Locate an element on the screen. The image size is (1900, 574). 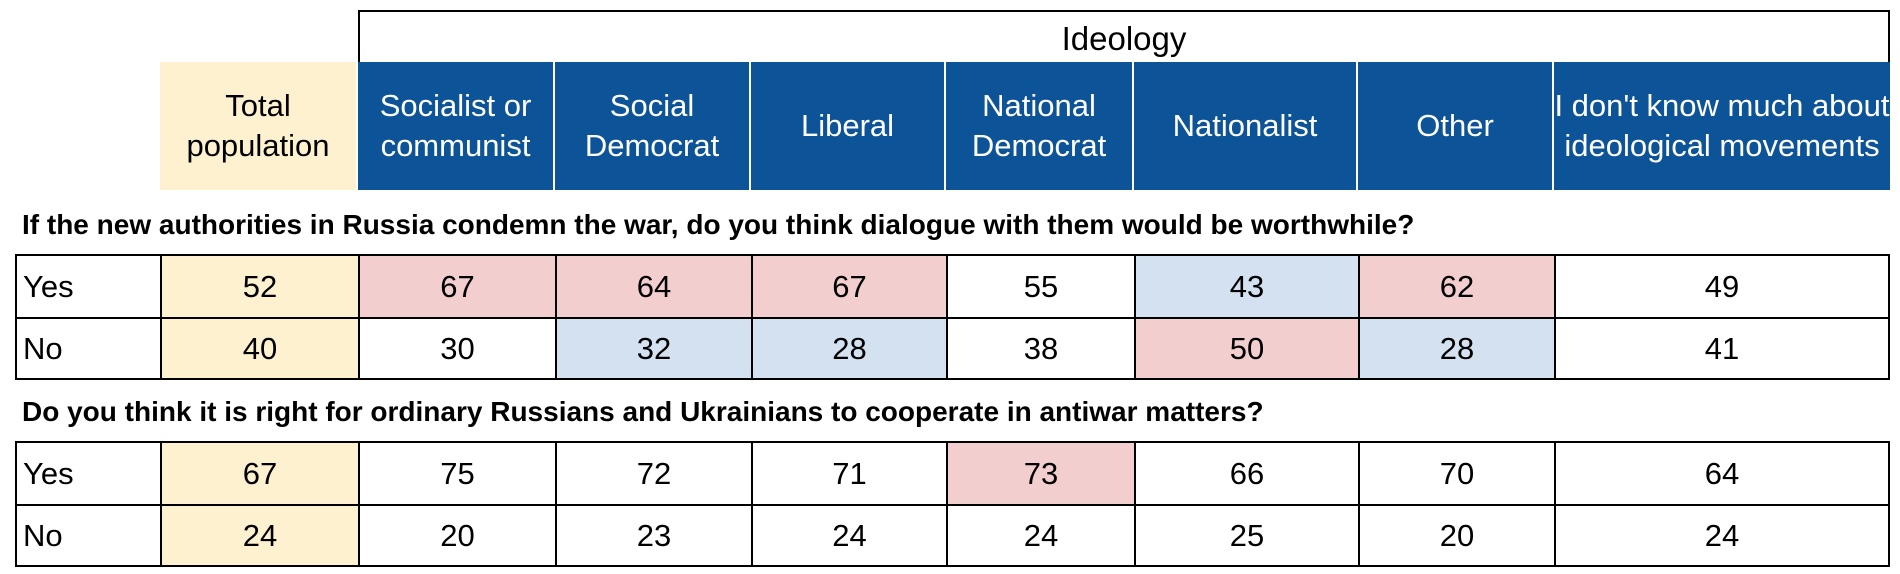
ideology-group-header: Ideology is located at coordinates (1124, 36).